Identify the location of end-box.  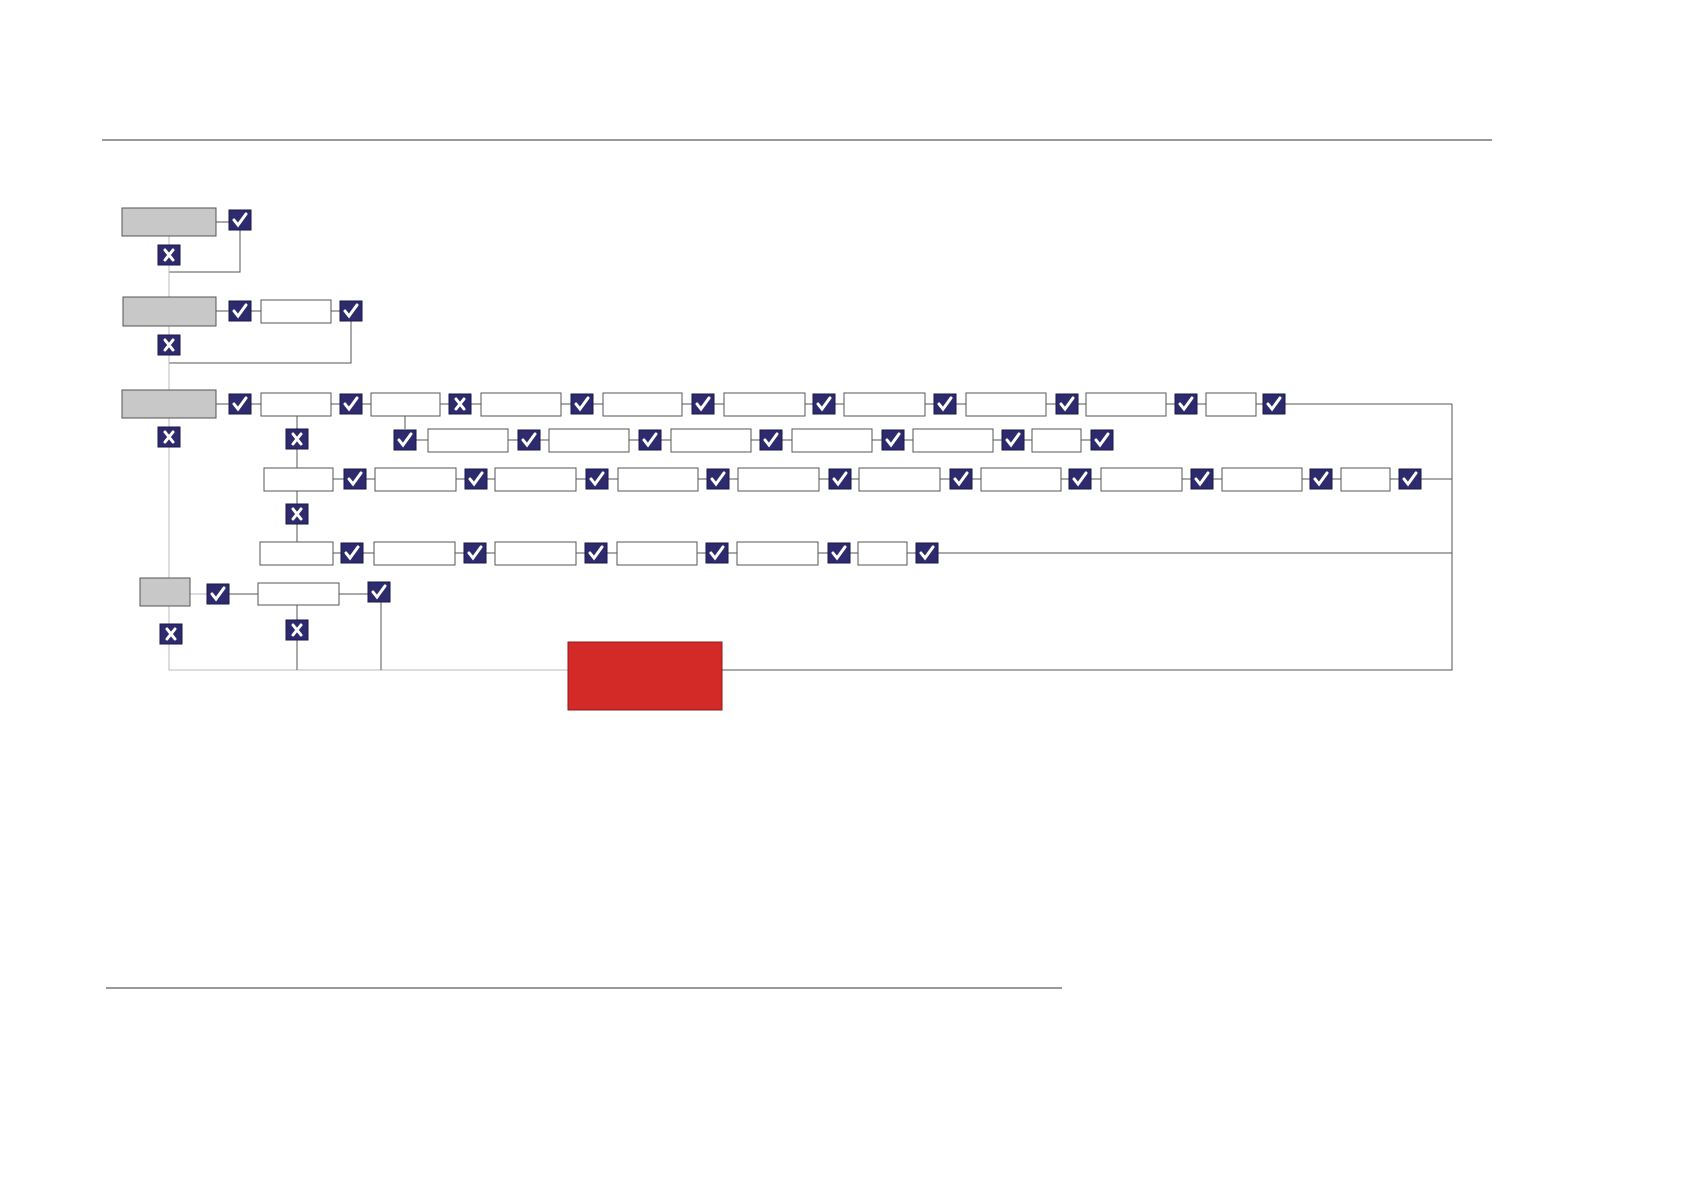
(645, 676).